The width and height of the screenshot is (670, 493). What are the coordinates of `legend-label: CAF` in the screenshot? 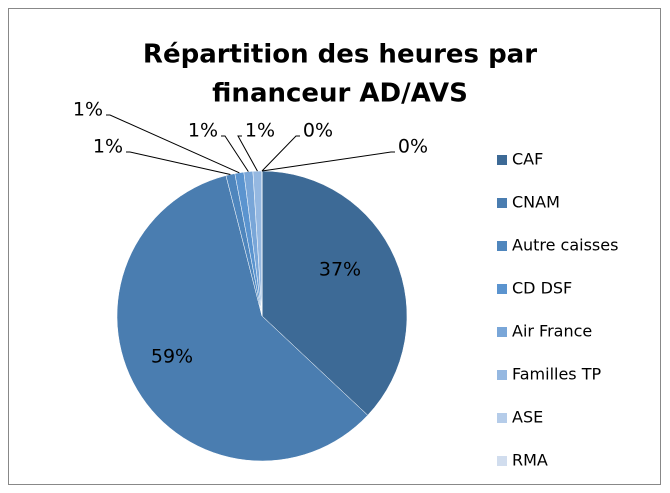 It's located at (527, 159).